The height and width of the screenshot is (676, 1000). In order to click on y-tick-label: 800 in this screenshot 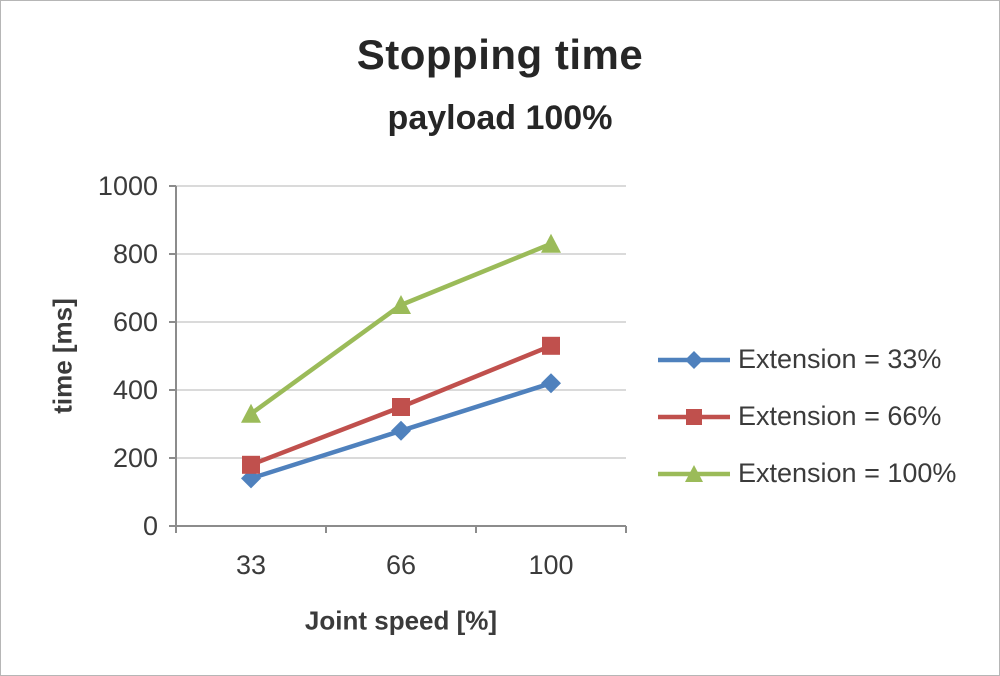, I will do `click(135, 254)`.